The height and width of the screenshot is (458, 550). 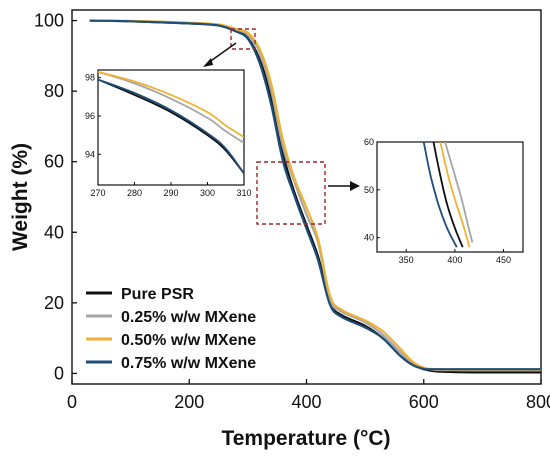 I want to click on inset-y-tick-label: 50, so click(x=369, y=190).